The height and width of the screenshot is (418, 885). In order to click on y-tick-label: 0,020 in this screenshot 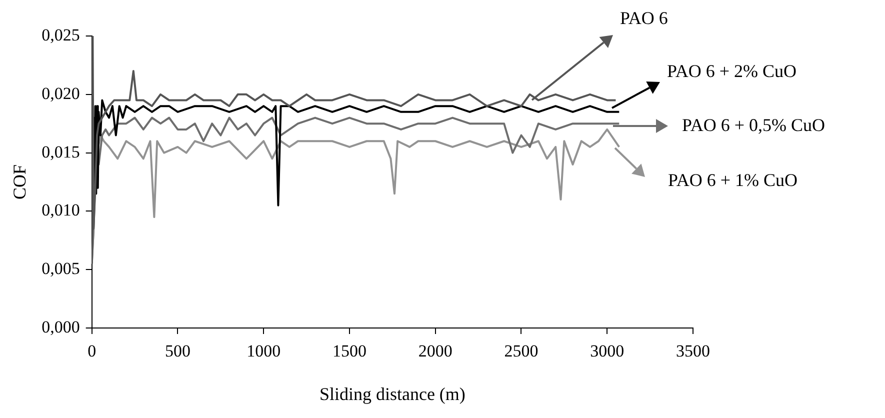, I will do `click(61, 93)`.